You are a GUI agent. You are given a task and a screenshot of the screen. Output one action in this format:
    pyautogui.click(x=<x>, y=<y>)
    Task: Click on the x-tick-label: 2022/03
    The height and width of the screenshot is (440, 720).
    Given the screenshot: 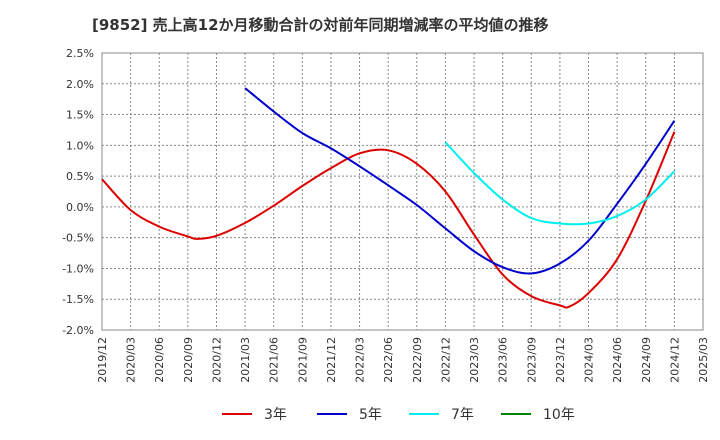 What is the action you would take?
    pyautogui.click(x=360, y=360)
    